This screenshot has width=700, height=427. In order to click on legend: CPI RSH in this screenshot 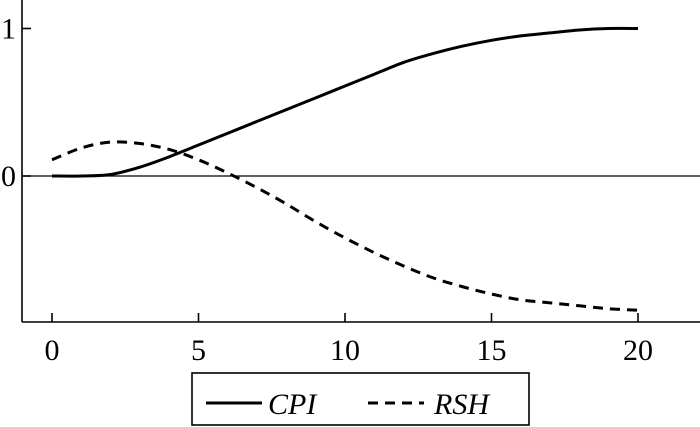, I will do `click(360, 399)`.